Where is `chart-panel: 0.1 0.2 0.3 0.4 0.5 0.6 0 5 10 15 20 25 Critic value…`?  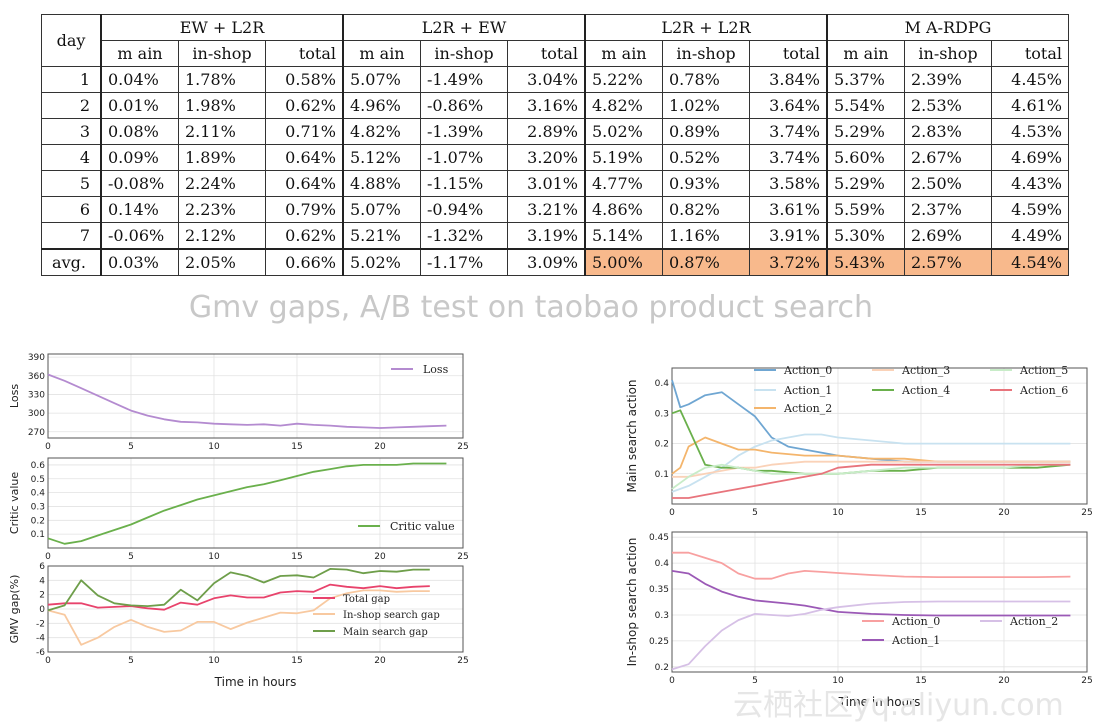 chart-panel: 0.1 0.2 0.3 0.4 0.5 0.6 0 5 10 15 20 25 Critic value… is located at coordinates (238, 509).